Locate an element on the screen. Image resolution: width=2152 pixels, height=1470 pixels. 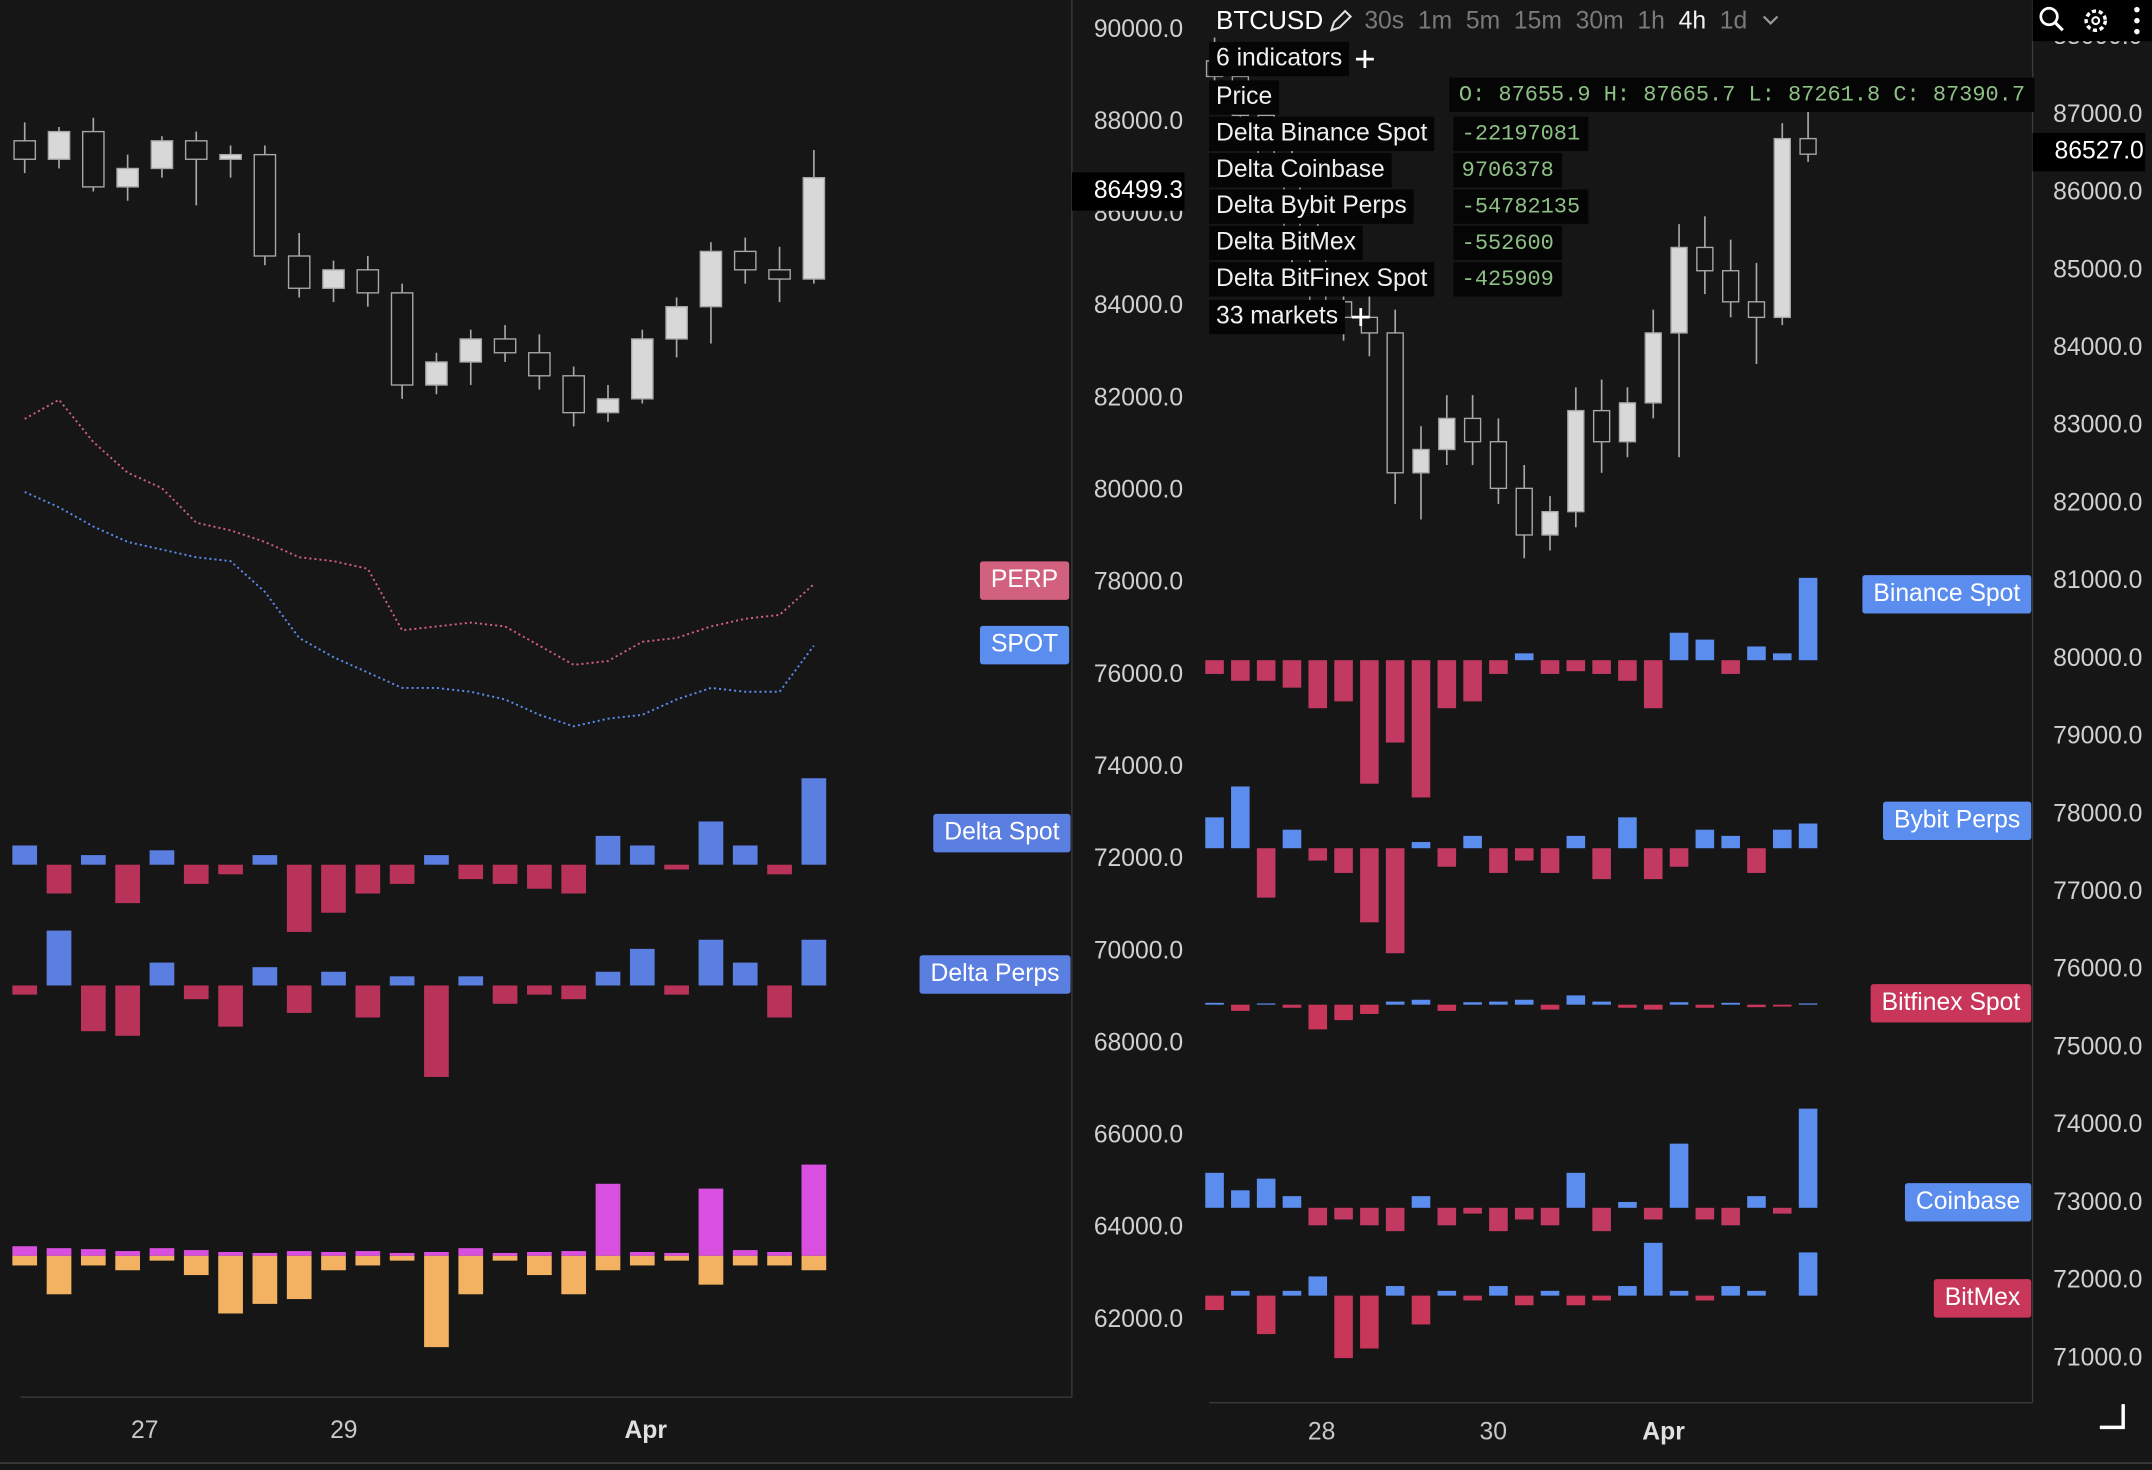
settings-icon is located at coordinates (2096, 20).